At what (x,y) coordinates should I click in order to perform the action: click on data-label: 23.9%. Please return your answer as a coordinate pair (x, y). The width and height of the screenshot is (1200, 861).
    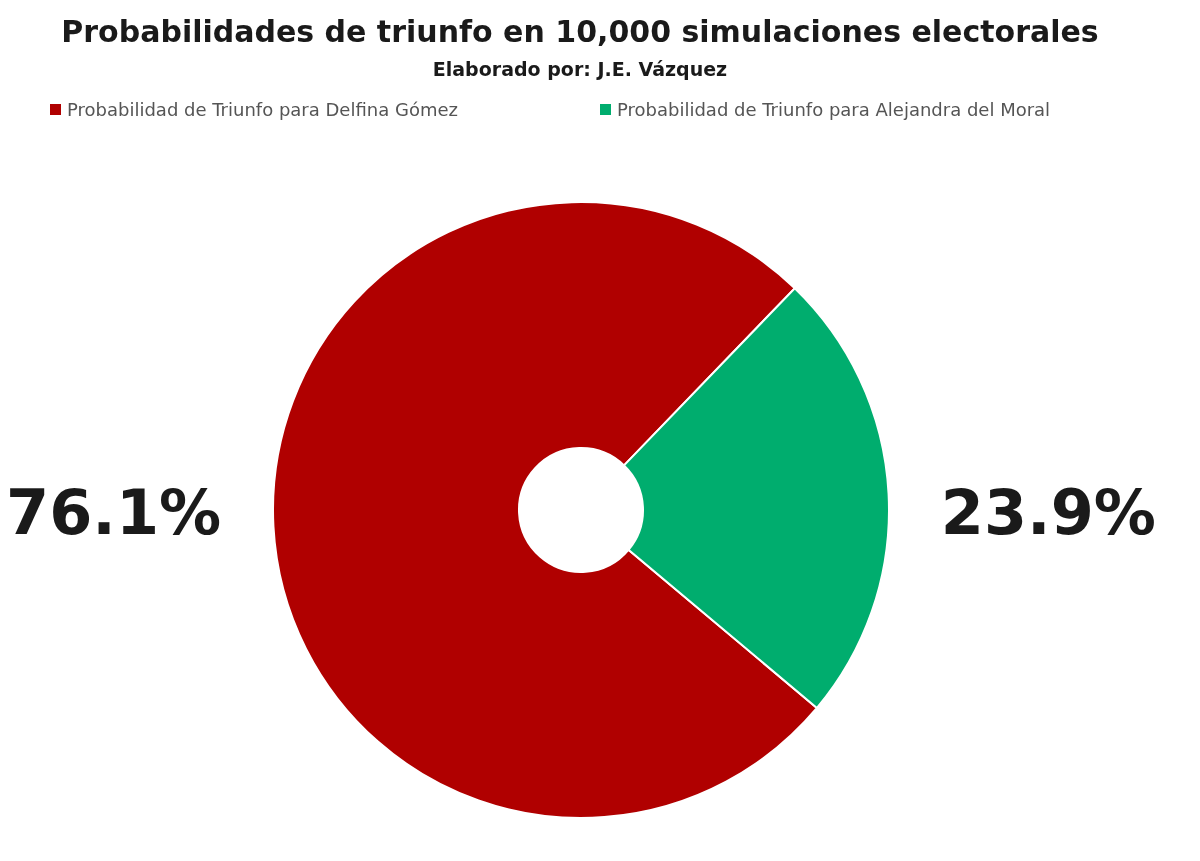
    Looking at the image, I should click on (1048, 512).